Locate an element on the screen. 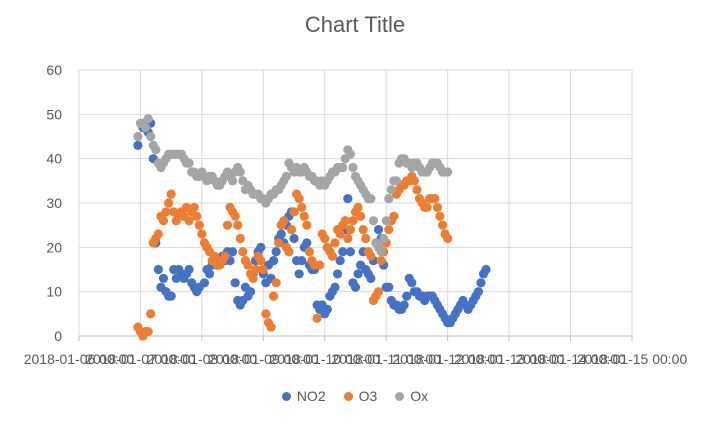 Image resolution: width=710 pixels, height=424 pixels. legend: NO2 O3 Ox is located at coordinates (355, 396).